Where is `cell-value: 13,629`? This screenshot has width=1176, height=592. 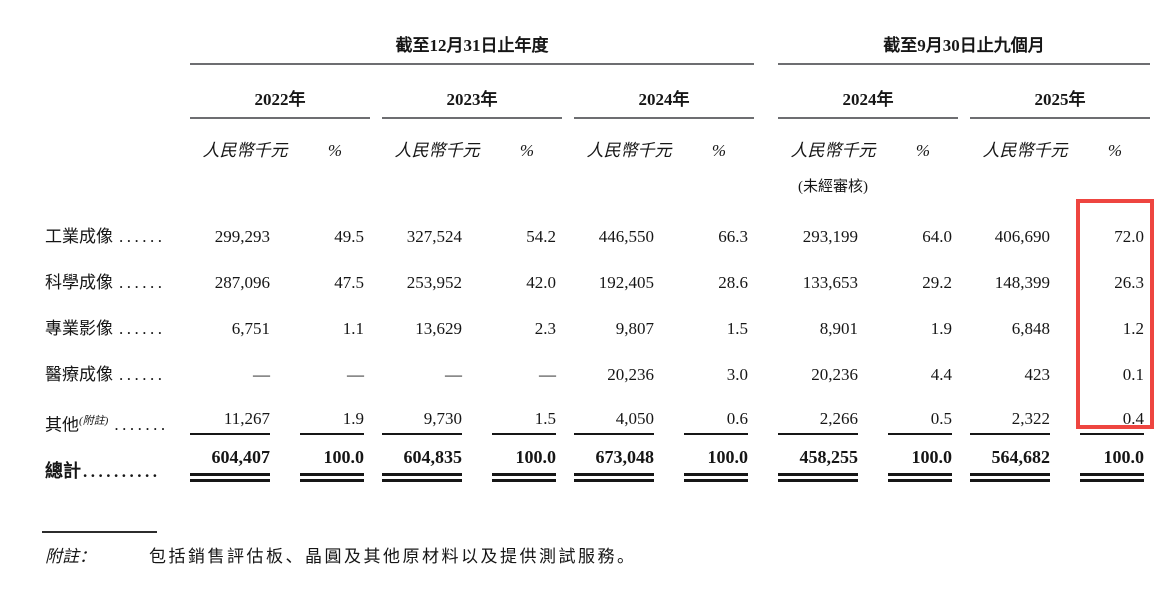
cell-value: 13,629 is located at coordinates (438, 329).